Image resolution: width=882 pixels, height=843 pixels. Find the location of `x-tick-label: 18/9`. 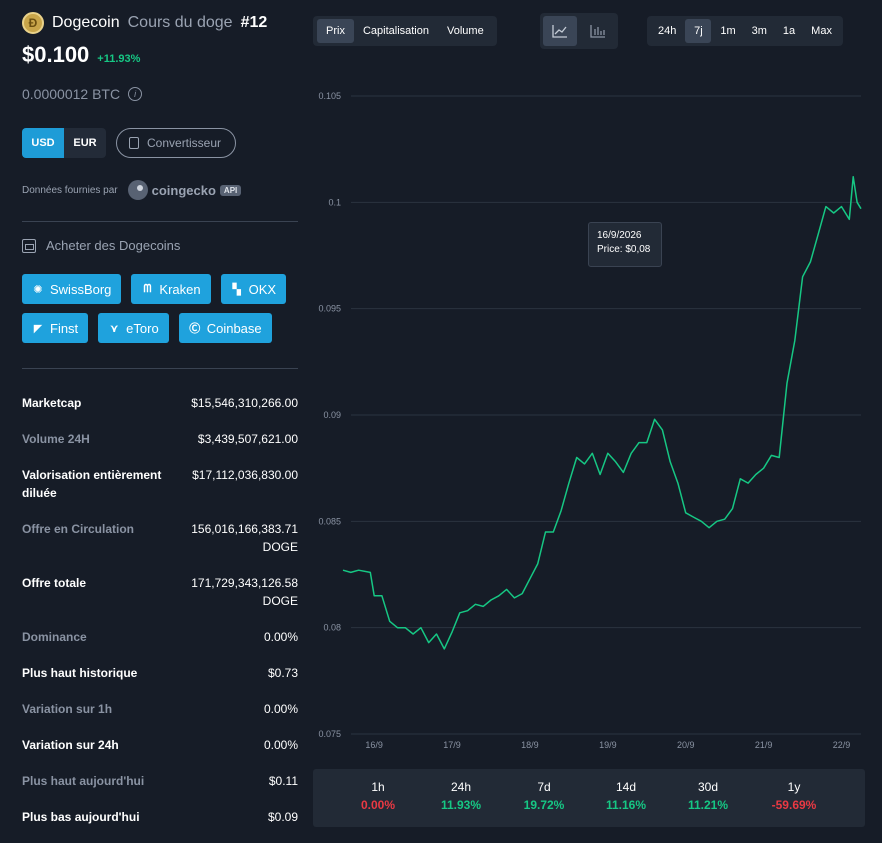

x-tick-label: 18/9 is located at coordinates (530, 745).